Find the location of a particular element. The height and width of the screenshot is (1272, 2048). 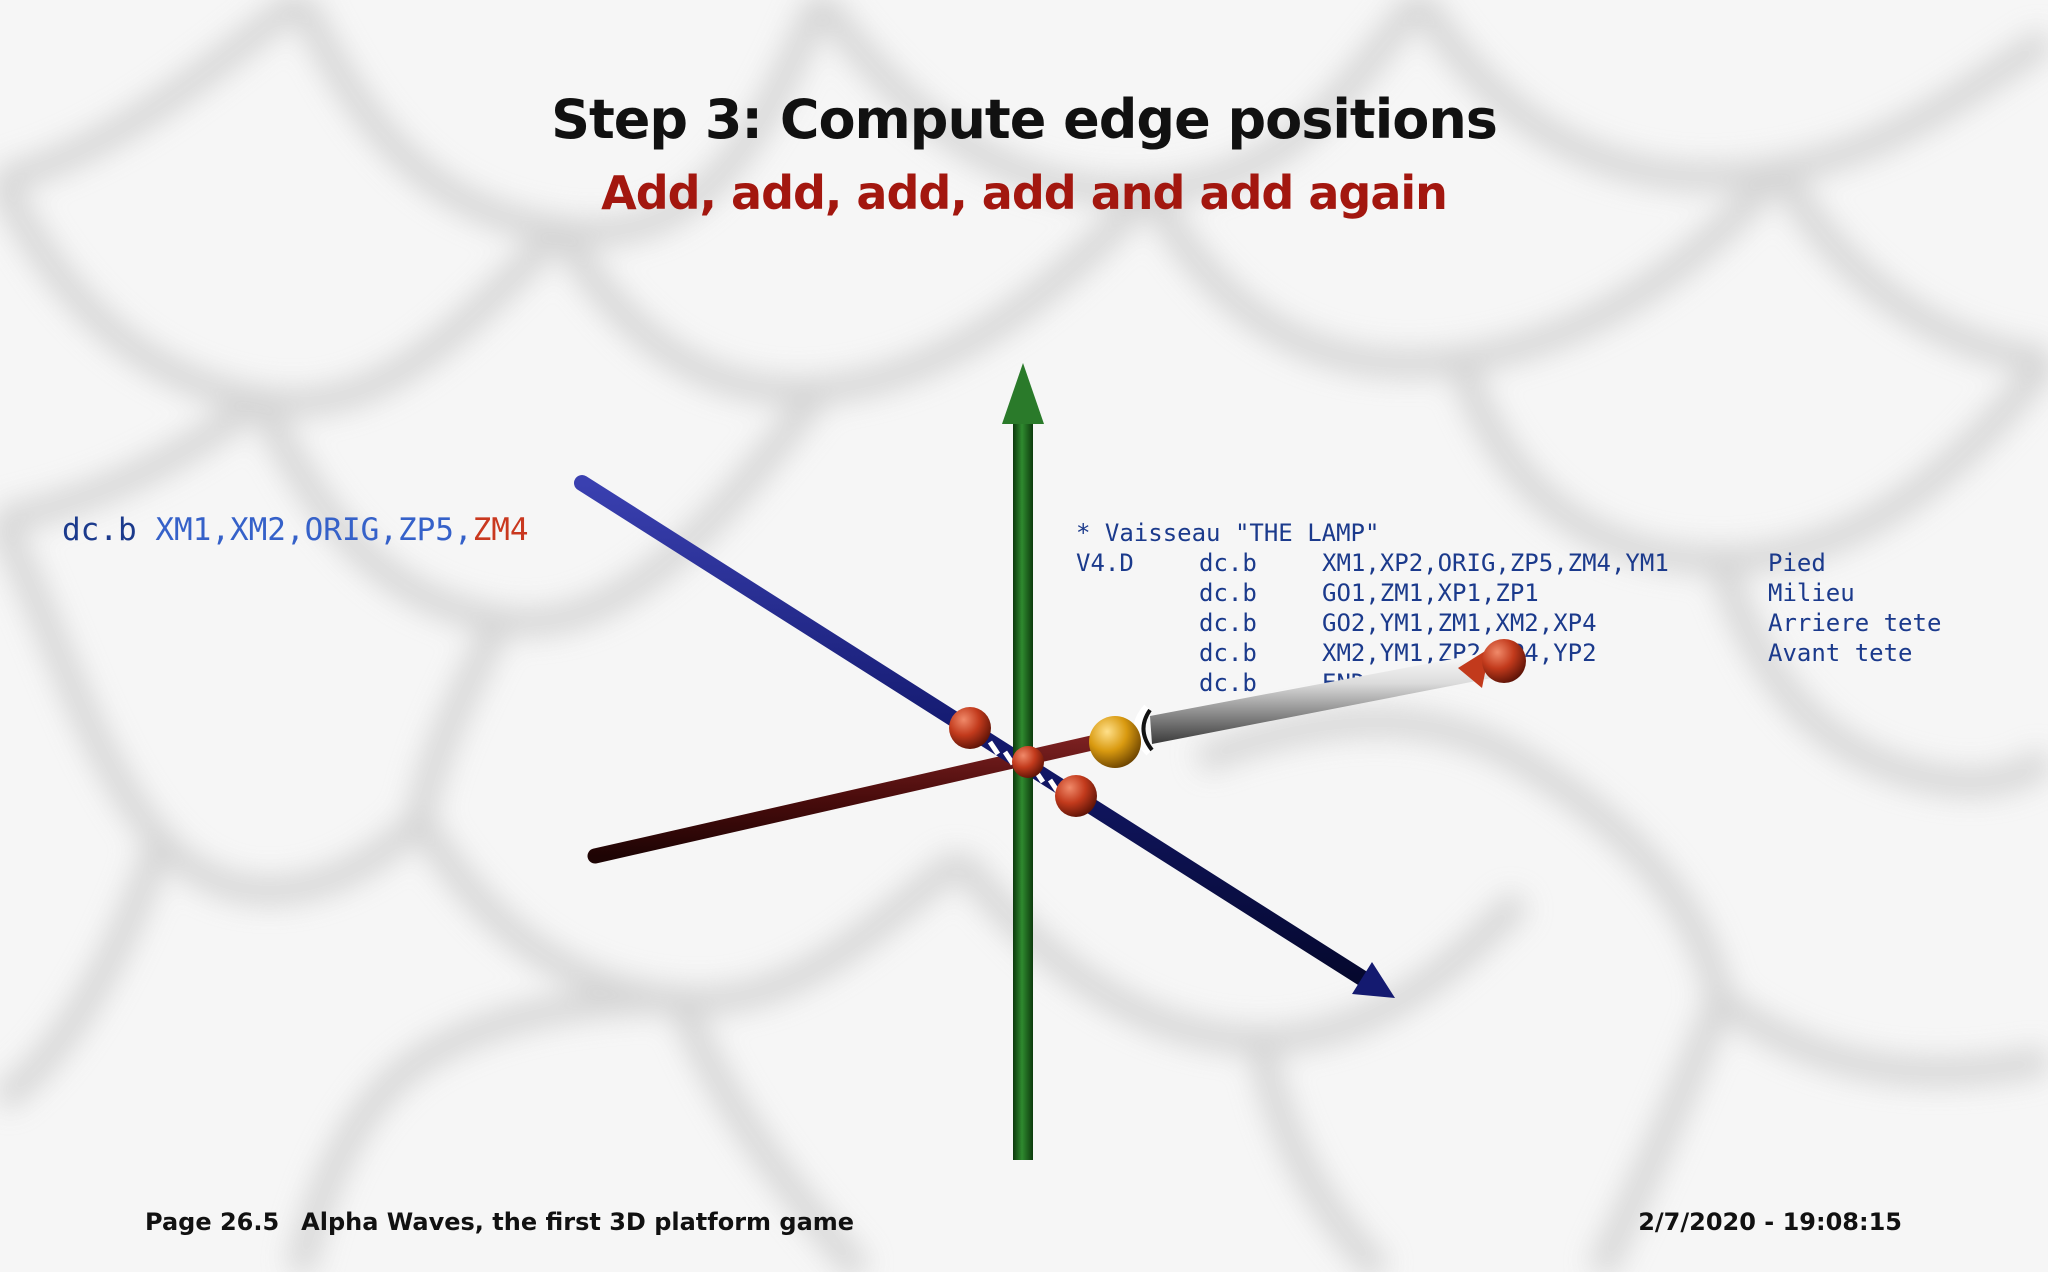

page-number: Page 26.5 is located at coordinates (212, 1222).